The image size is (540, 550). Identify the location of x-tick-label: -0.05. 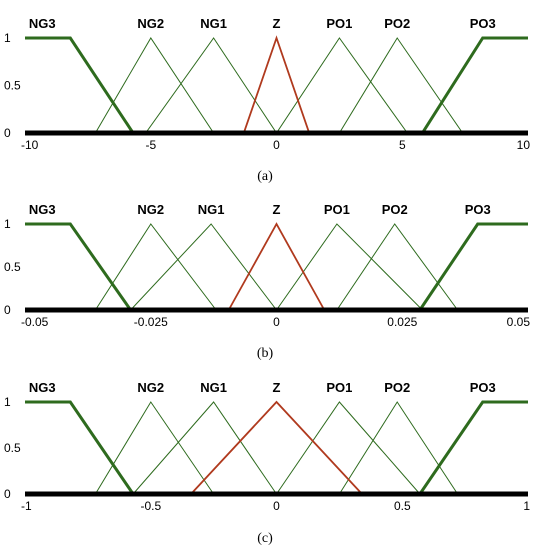
(35, 322).